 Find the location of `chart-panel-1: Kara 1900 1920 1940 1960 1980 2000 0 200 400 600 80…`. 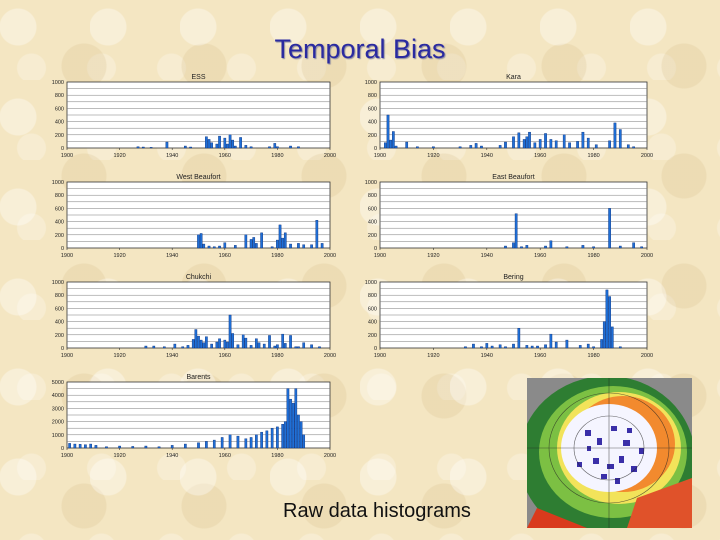

chart-panel-1: Kara 1900 1920 1940 1960 1980 2000 0 200 400 600 80… is located at coordinates (509, 116).